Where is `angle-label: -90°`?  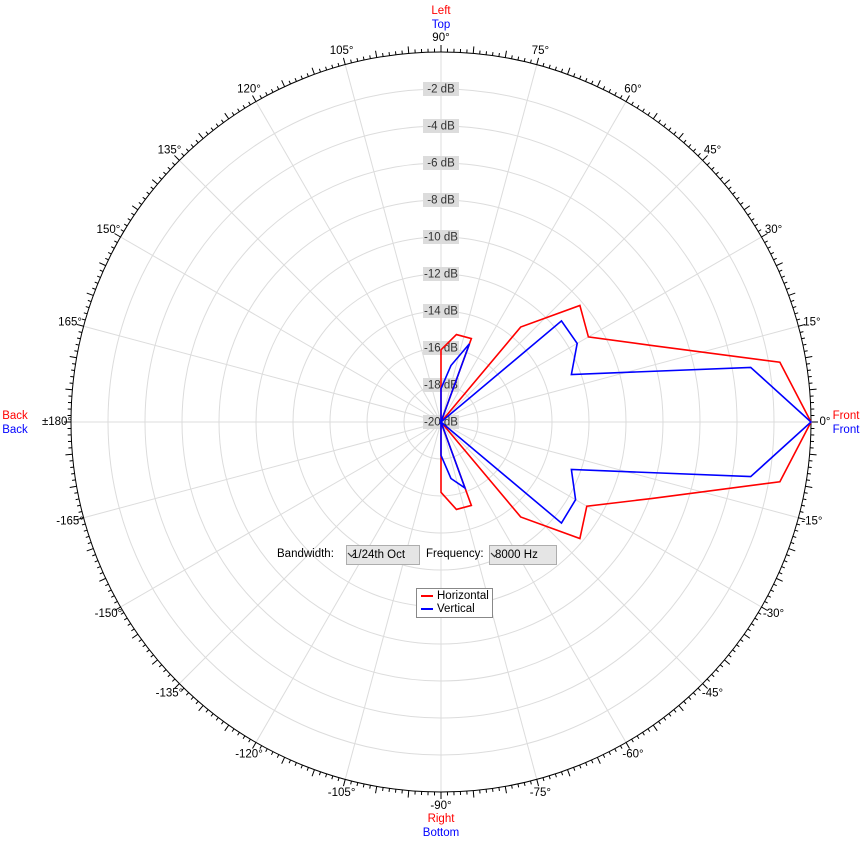
angle-label: -90° is located at coordinates (440, 806).